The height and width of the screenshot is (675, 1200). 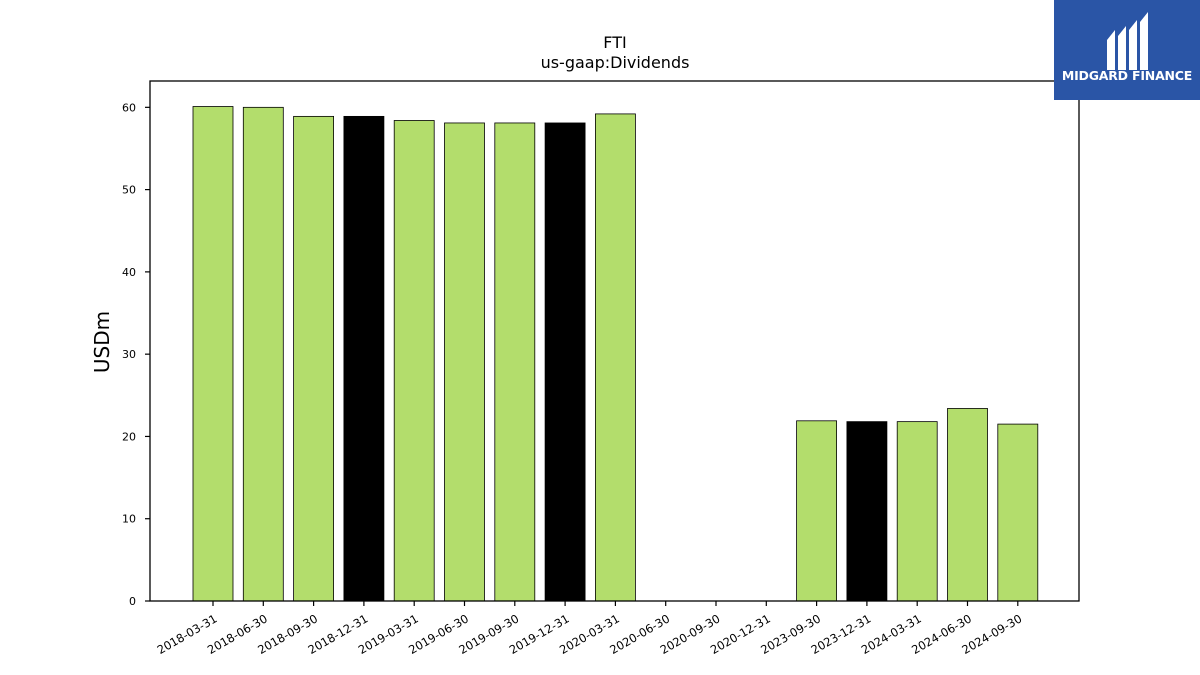 I want to click on y-tick-label: 20, so click(x=129, y=436).